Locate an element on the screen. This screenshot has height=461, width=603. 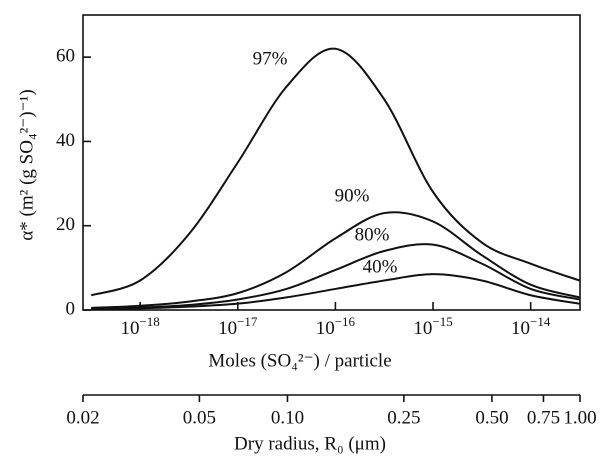
x-tick-label: 10−14 is located at coordinates (531, 326).